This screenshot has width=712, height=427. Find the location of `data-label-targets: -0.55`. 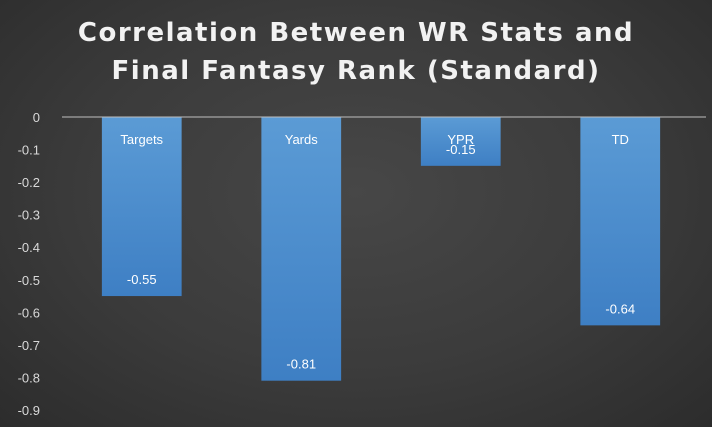

data-label-targets: -0.55 is located at coordinates (142, 279).